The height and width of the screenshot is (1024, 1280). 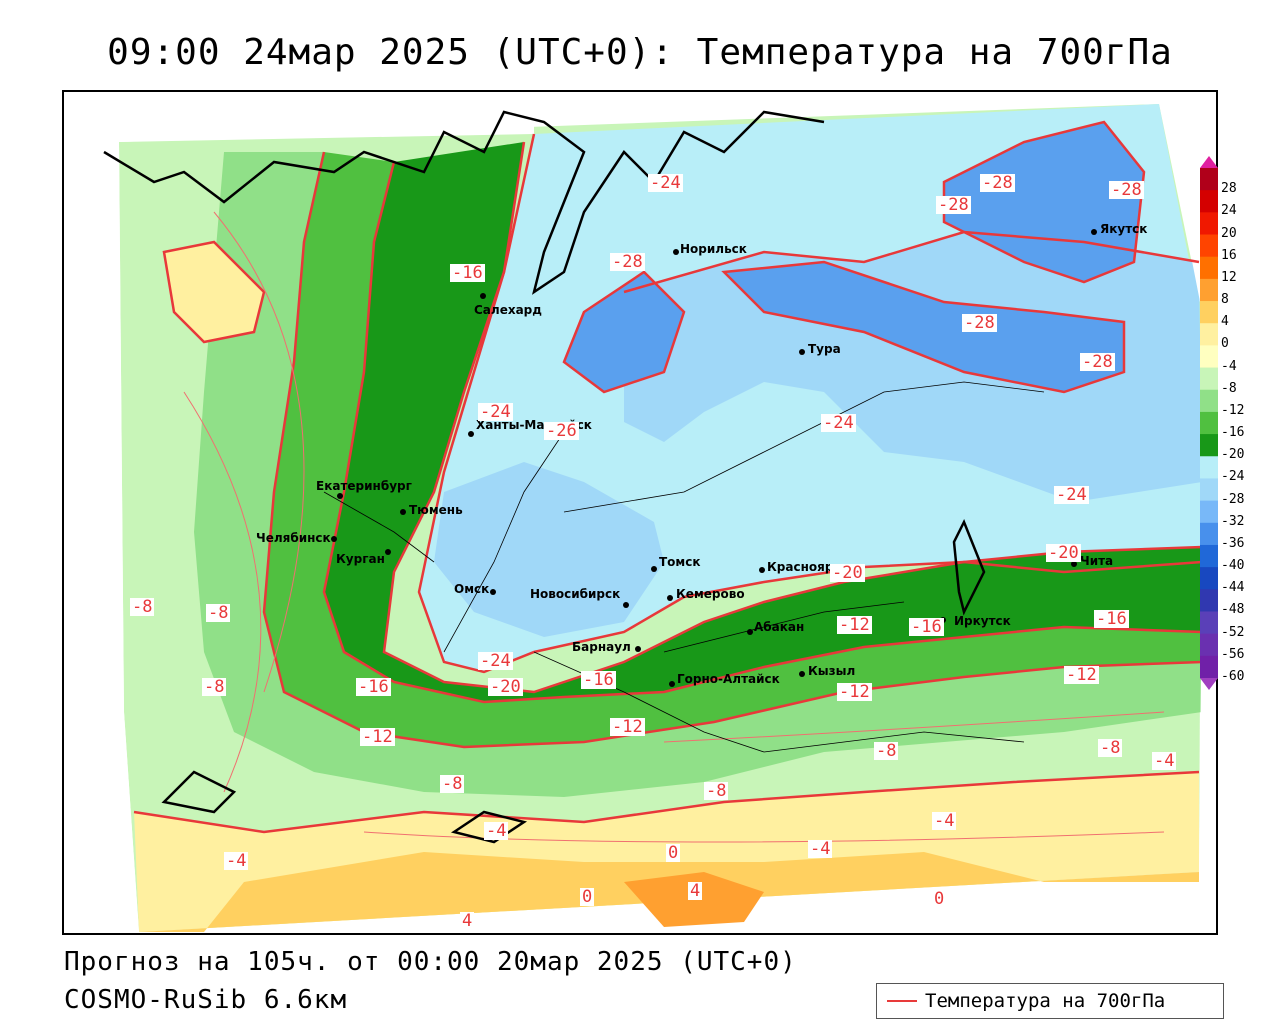 What do you see at coordinates (1229, 189) in the screenshot?
I see `colorbar-tick-label: 28` at bounding box center [1229, 189].